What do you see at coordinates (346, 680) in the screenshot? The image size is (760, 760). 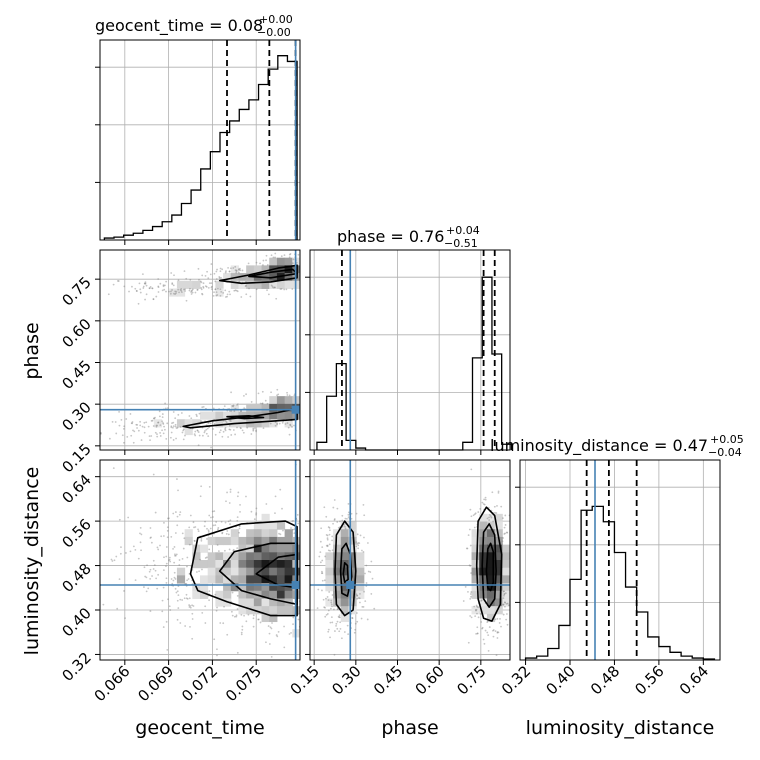 I see `x-tick-label: 0.30` at bounding box center [346, 680].